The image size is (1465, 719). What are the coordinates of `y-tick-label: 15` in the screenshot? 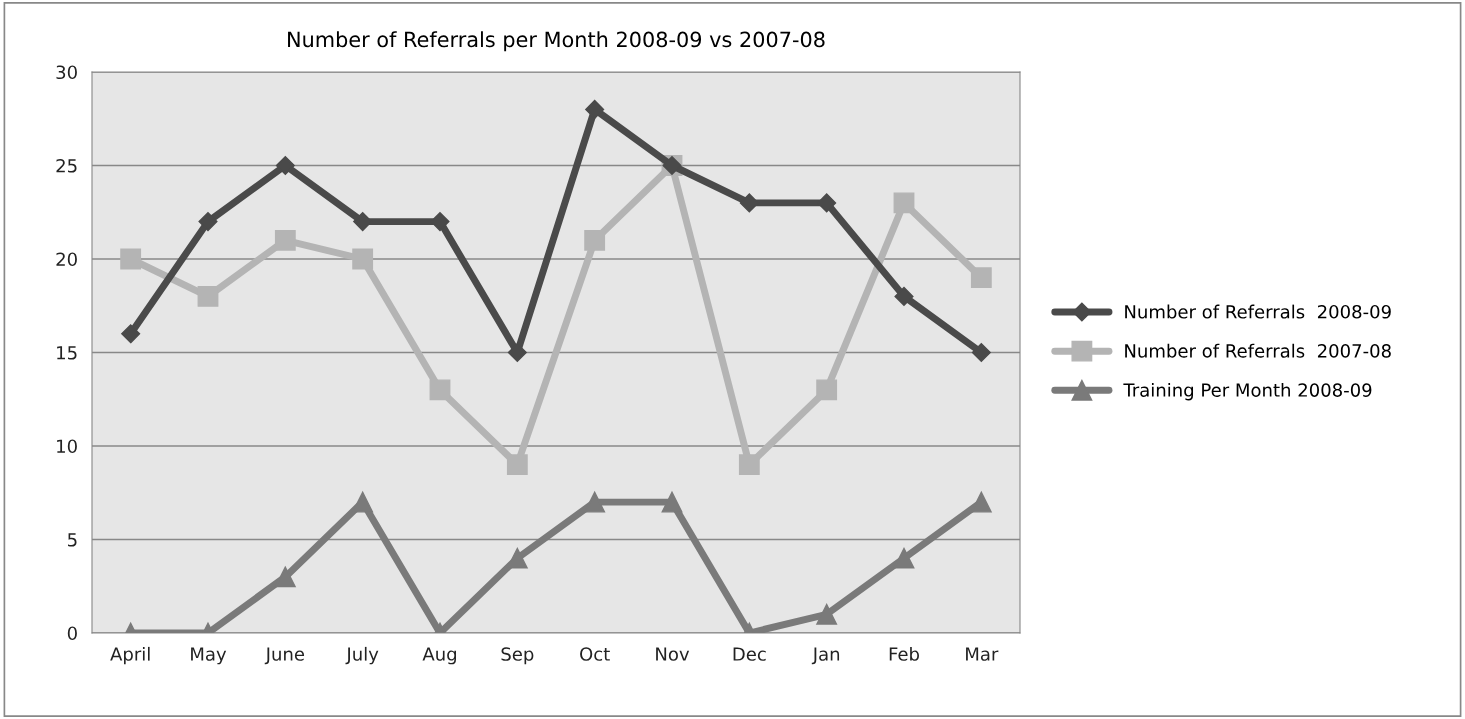 It's located at (67, 353).